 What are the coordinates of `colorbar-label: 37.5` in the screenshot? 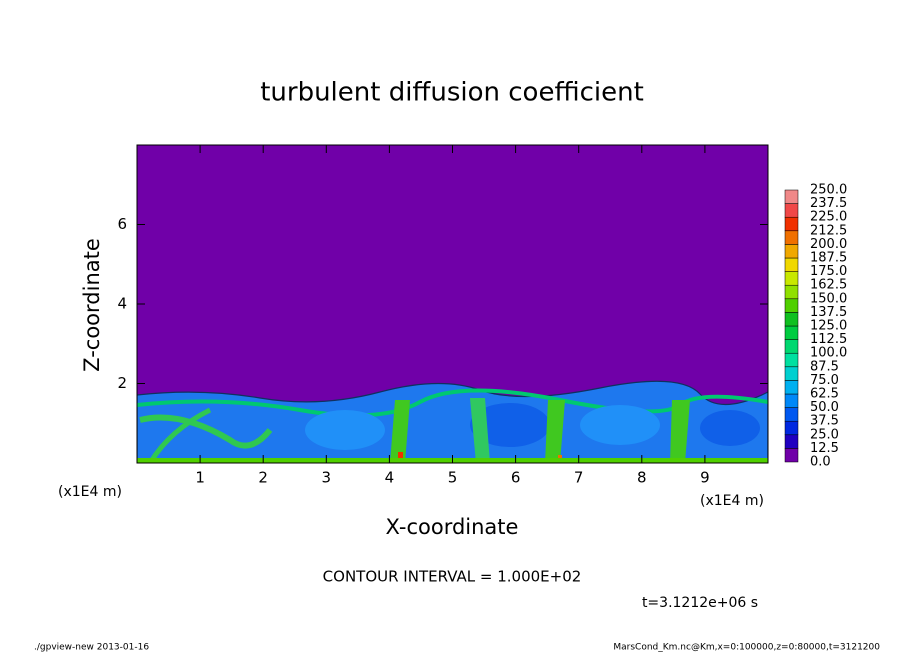 It's located at (824, 421).